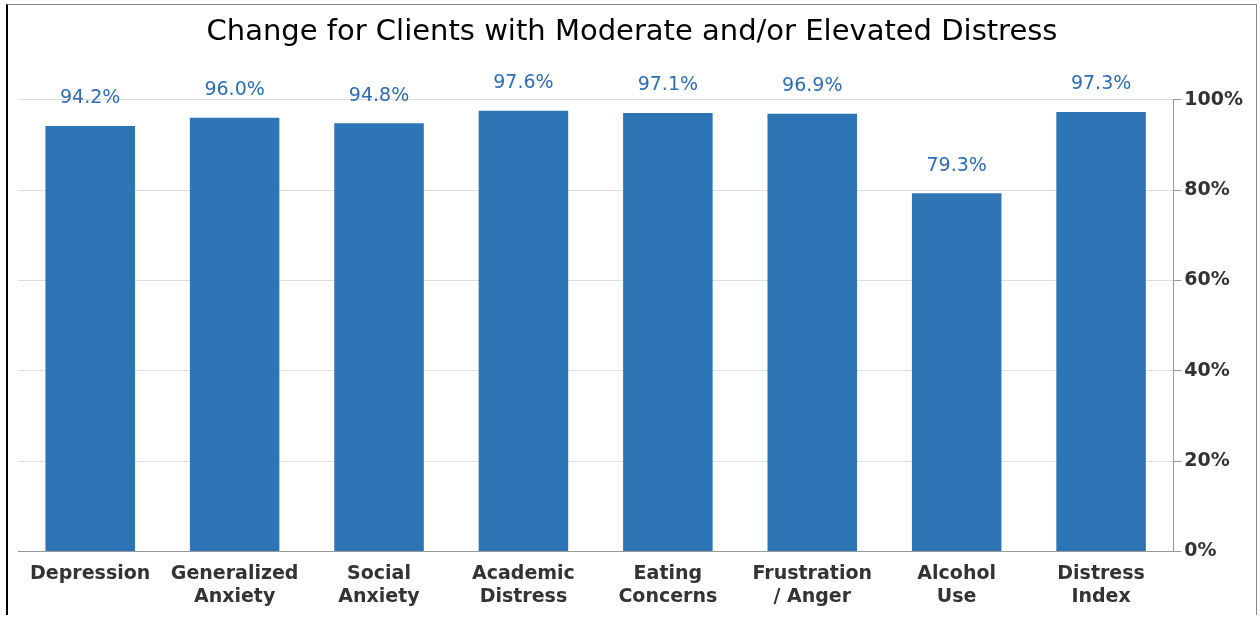 This screenshot has width=1259, height=618. Describe the element at coordinates (956, 163) in the screenshot. I see `data-label: 79.3%` at that location.